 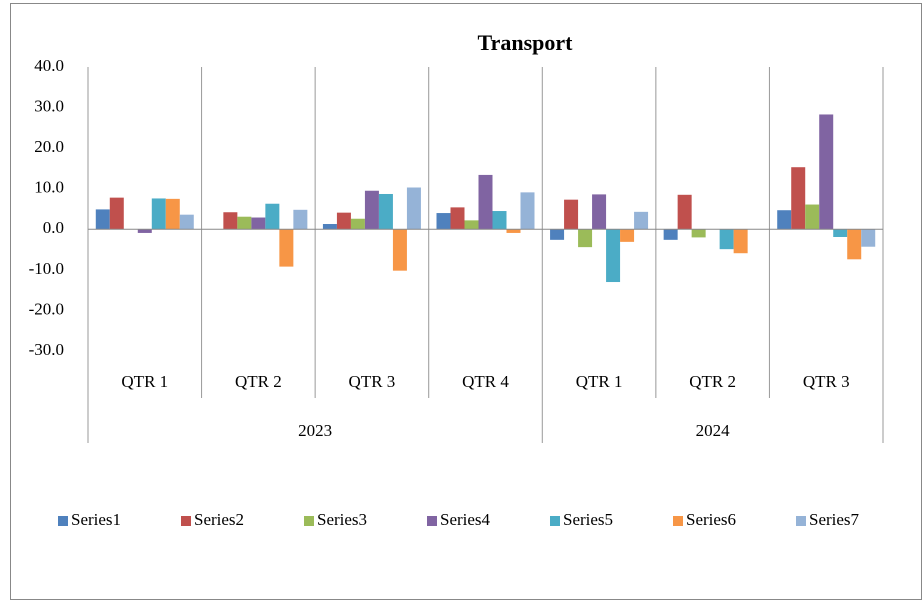 I want to click on legend-label: Series7, so click(x=834, y=519).